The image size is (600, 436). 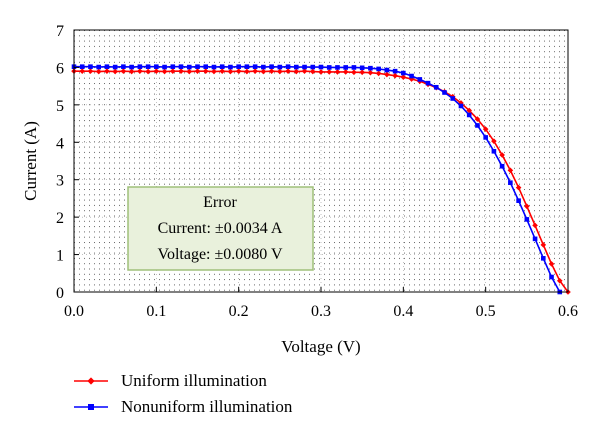 I want to click on y-tick-label: 0, so click(x=60, y=293).